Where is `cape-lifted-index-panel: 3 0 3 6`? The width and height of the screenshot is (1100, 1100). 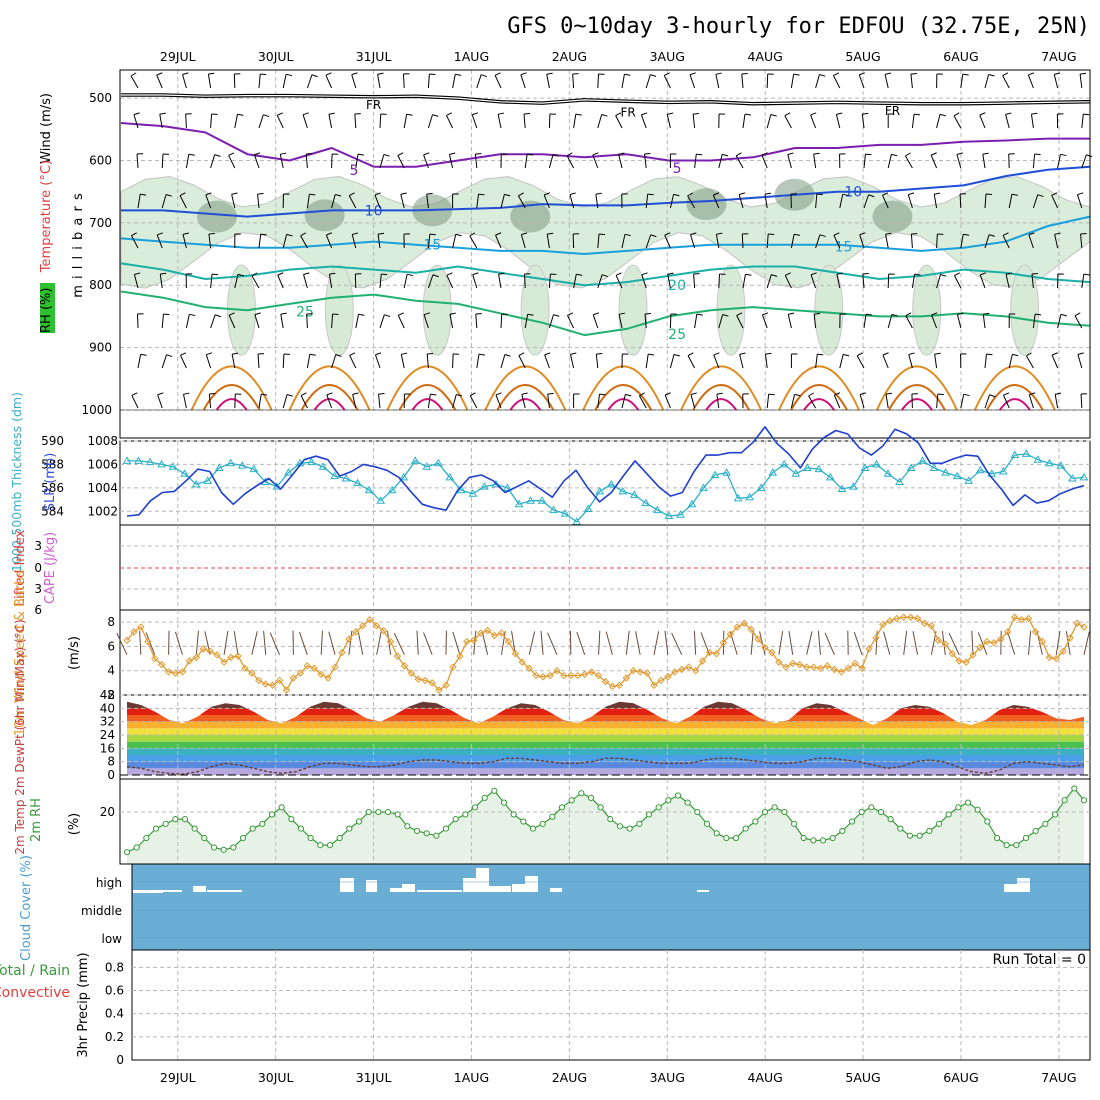 cape-lifted-index-panel: 3 0 3 6 is located at coordinates (562, 570).